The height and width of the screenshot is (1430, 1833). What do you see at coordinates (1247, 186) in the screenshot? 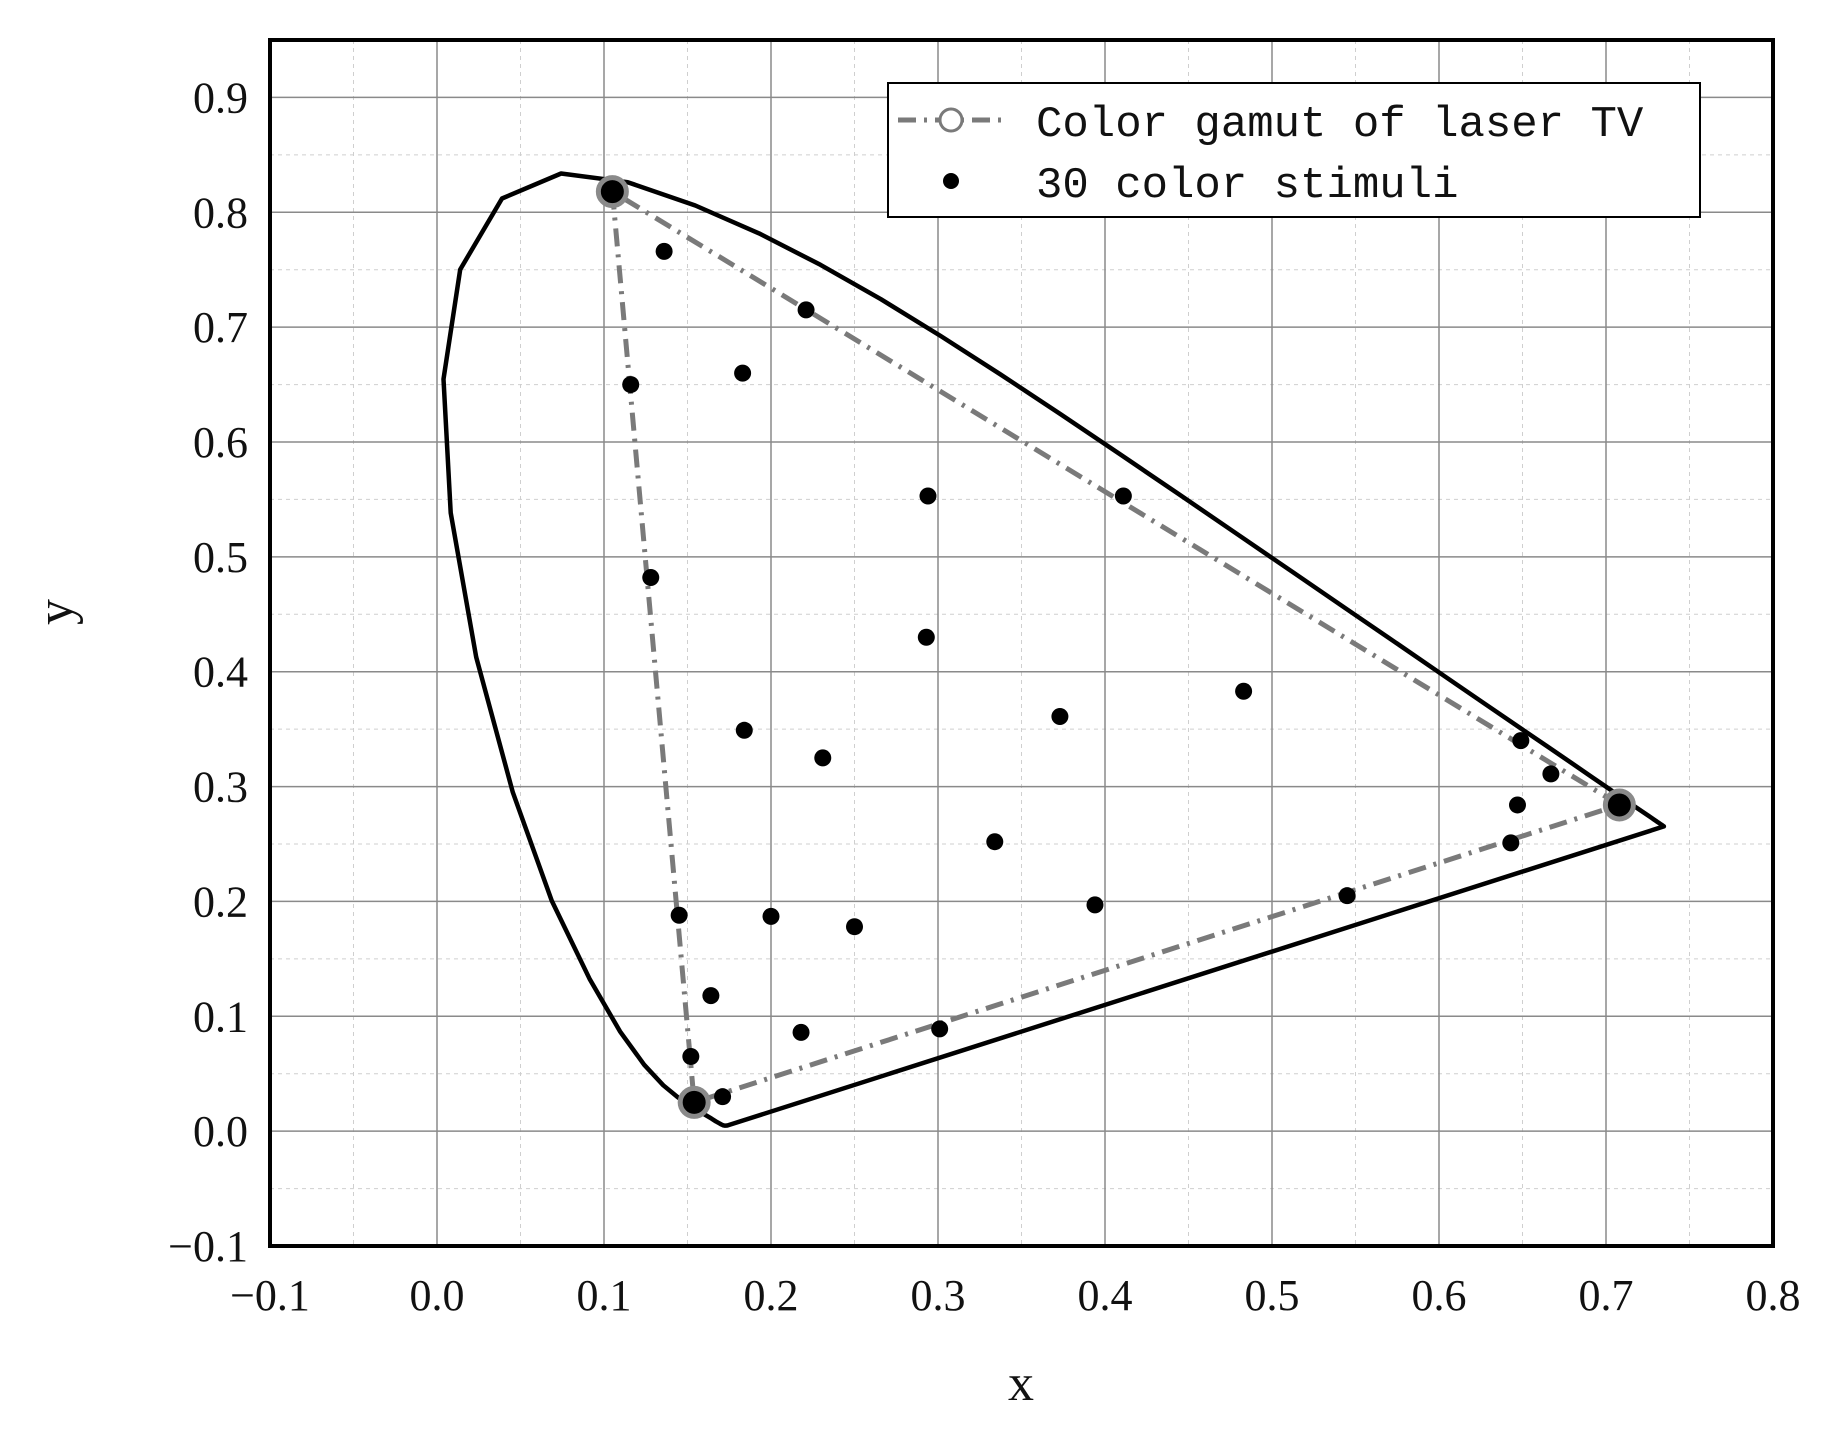
I see `legend-stimuli-label: 30 color stimuli` at bounding box center [1247, 186].